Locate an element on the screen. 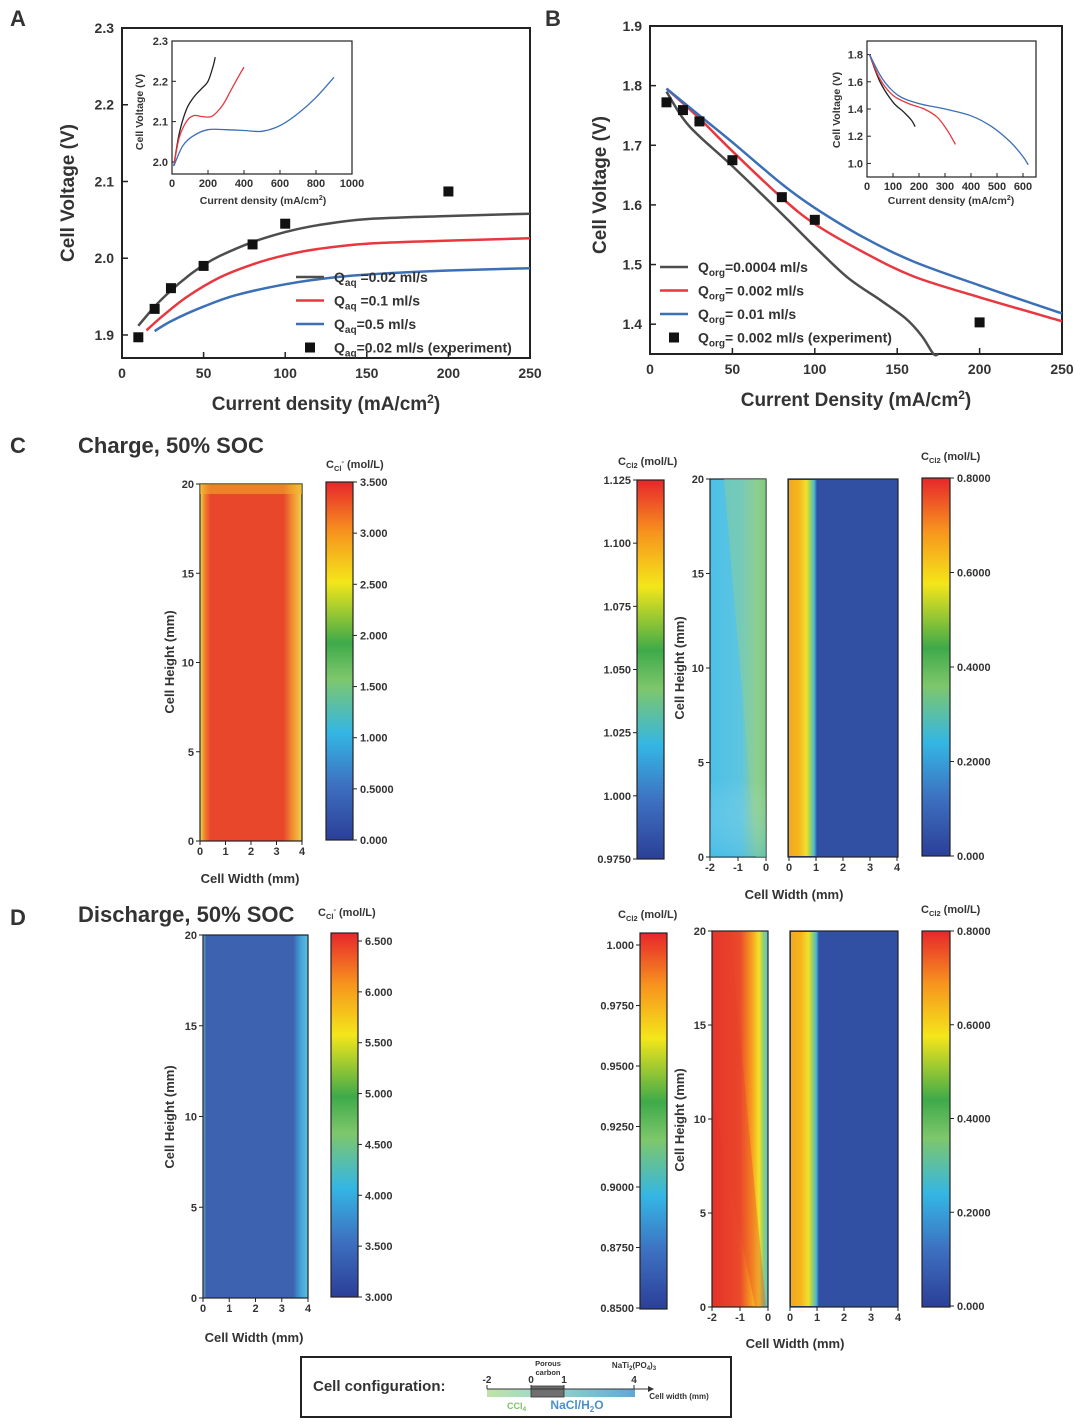 The width and height of the screenshot is (1080, 1426). panel-d-right-cbb-sub: Cl2 is located at coordinates (935, 913).